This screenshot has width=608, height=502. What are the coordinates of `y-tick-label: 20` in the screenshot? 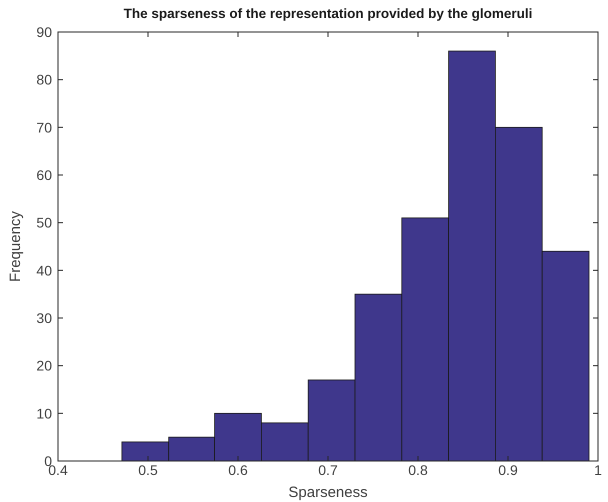 It's located at (44, 366).